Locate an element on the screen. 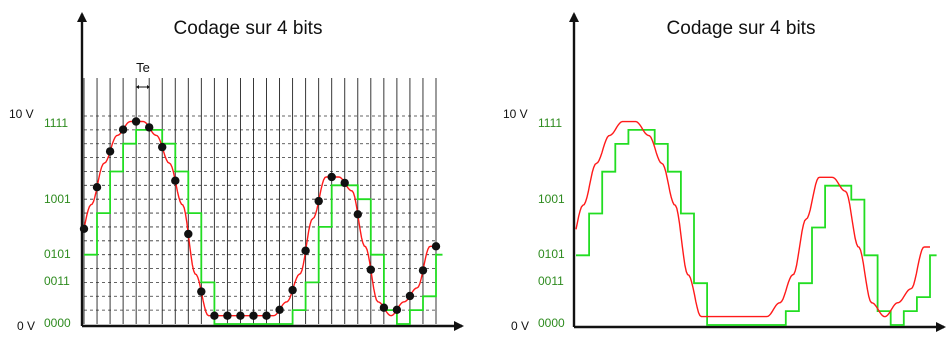 The image size is (950, 338). left-voltage-min-label: 0 V is located at coordinates (26, 326).